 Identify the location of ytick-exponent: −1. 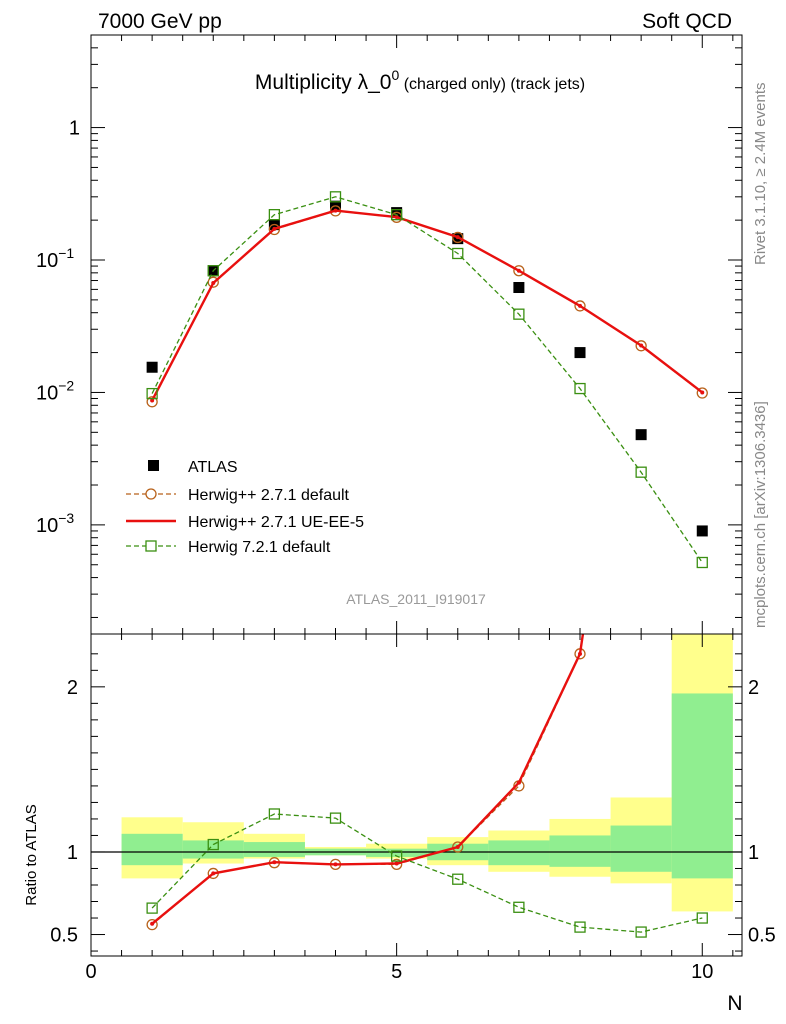
(66, 253).